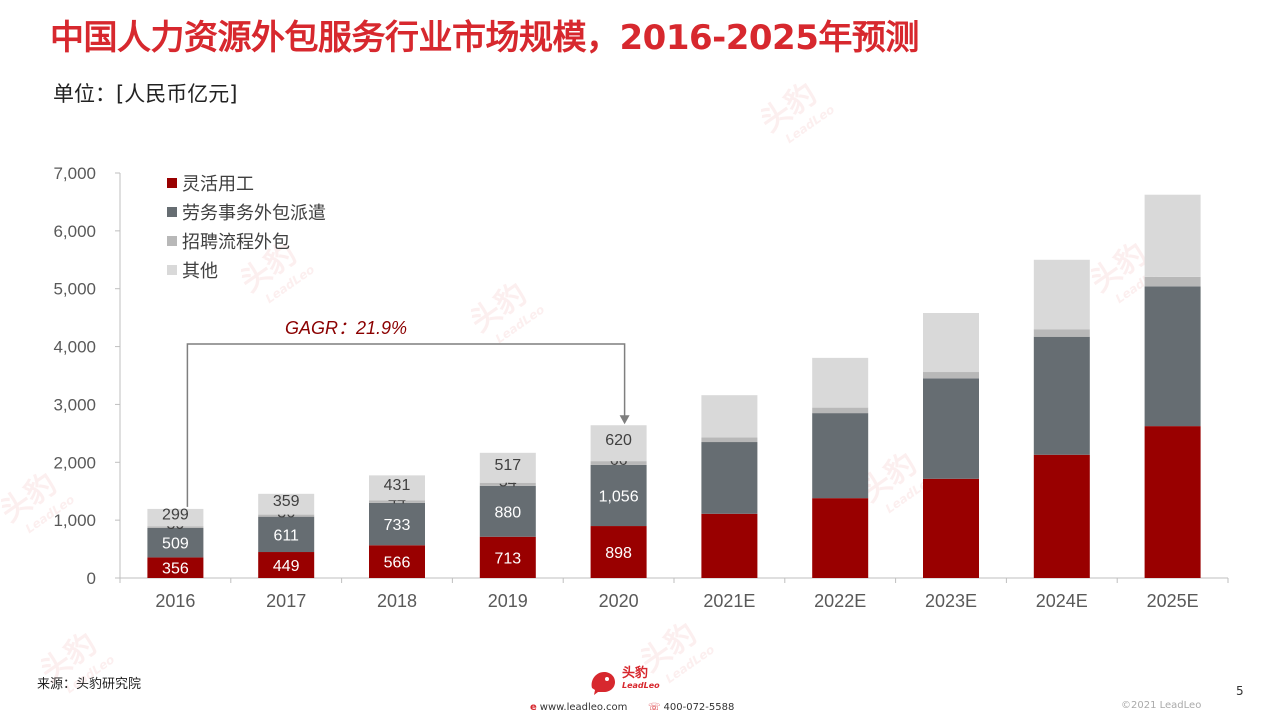 This screenshot has width=1280, height=720. Describe the element at coordinates (74, 404) in the screenshot. I see `y-tick-label: 3,000` at that location.